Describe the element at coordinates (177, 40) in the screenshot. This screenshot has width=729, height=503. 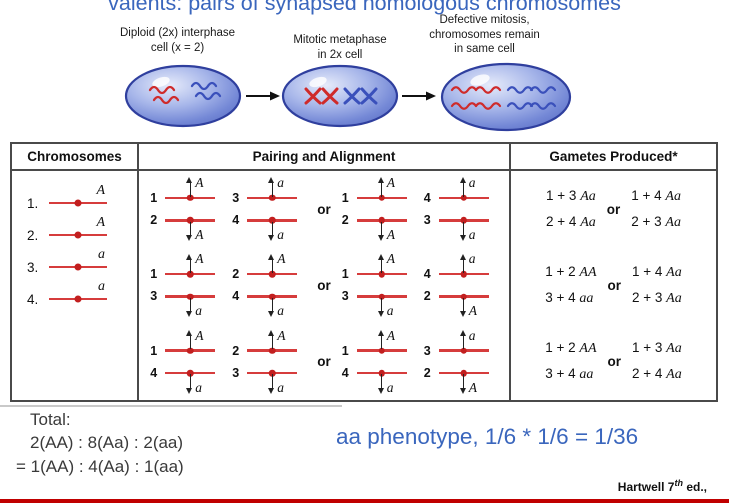
I see `interphase-cell-label: Diploid (2x) interphase cell (x = 2)` at that location.